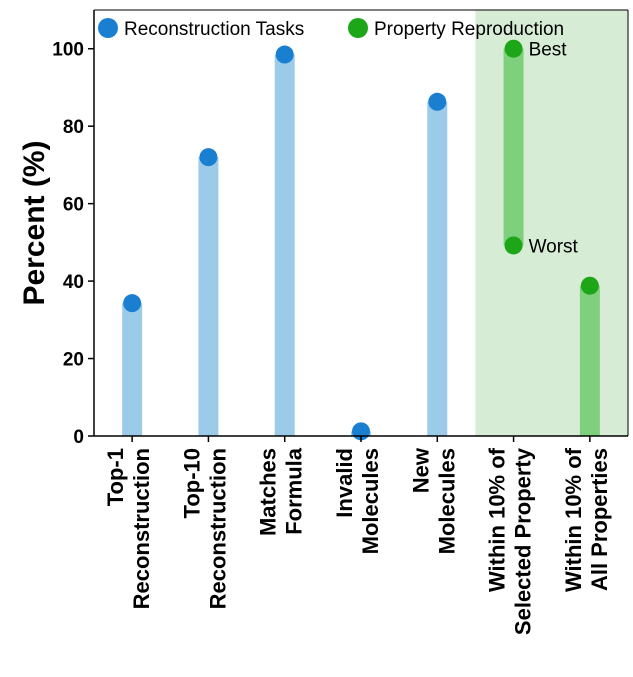 This screenshot has width=633, height=677. I want to click on y-tick-label-60: 60, so click(73, 205).